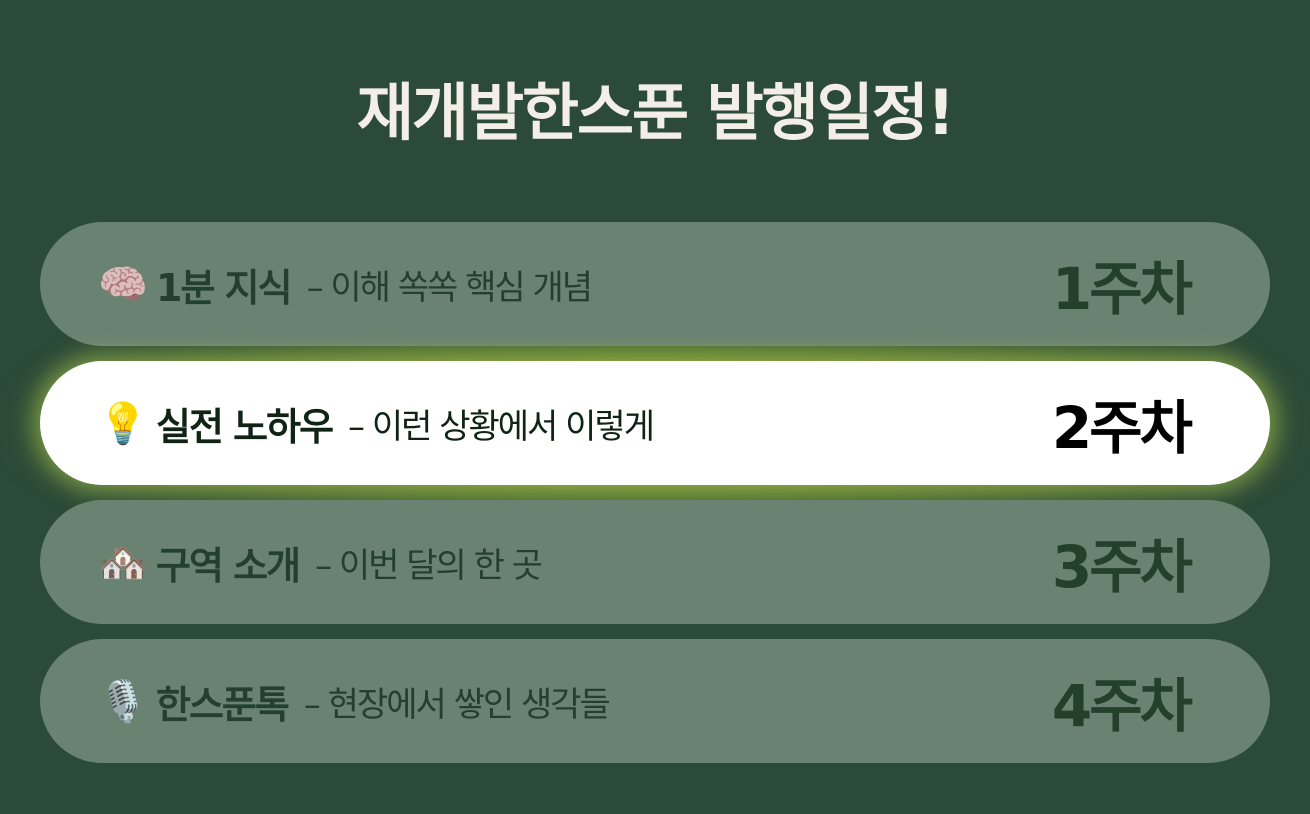  What do you see at coordinates (655, 701) in the screenshot?
I see `schedule-row-week-4: 🎙️ 한스푼톡 – 현장에서 쌓인 생각들 4주차` at bounding box center [655, 701].